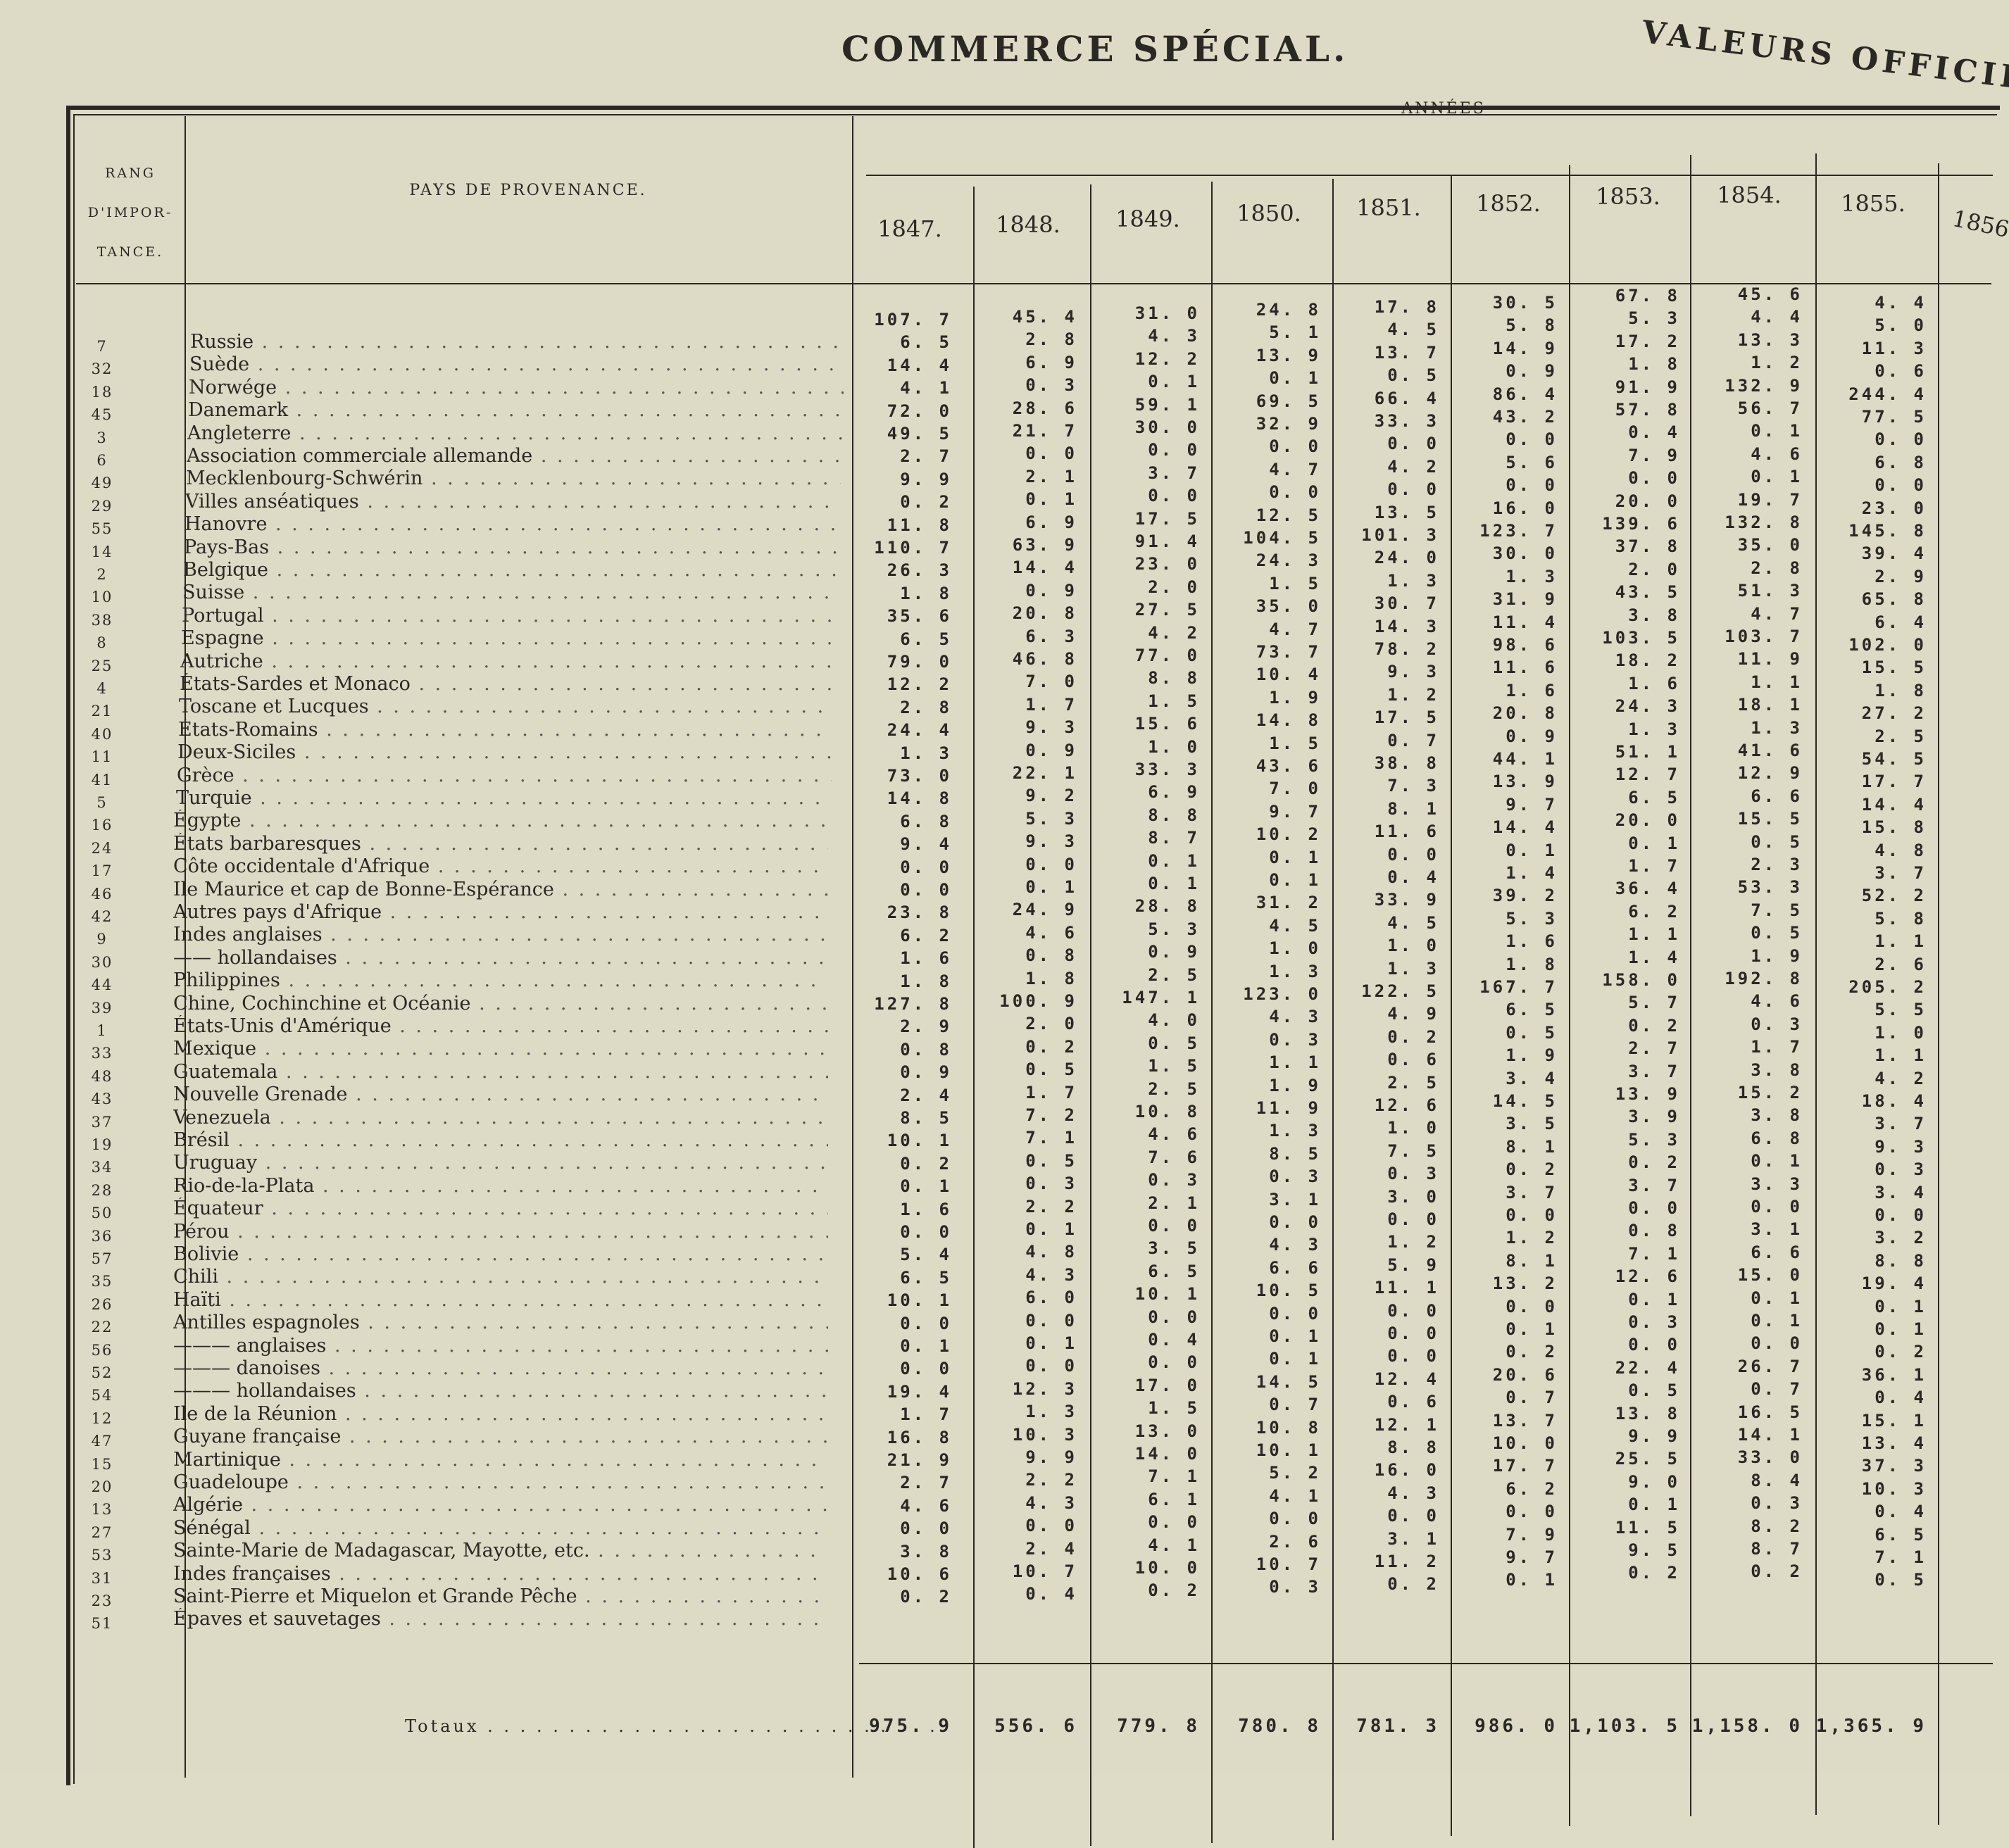 The height and width of the screenshot is (1848, 2009). Describe the element at coordinates (1777, 1184) in the screenshot. I see `value-cell: 3. 3` at that location.